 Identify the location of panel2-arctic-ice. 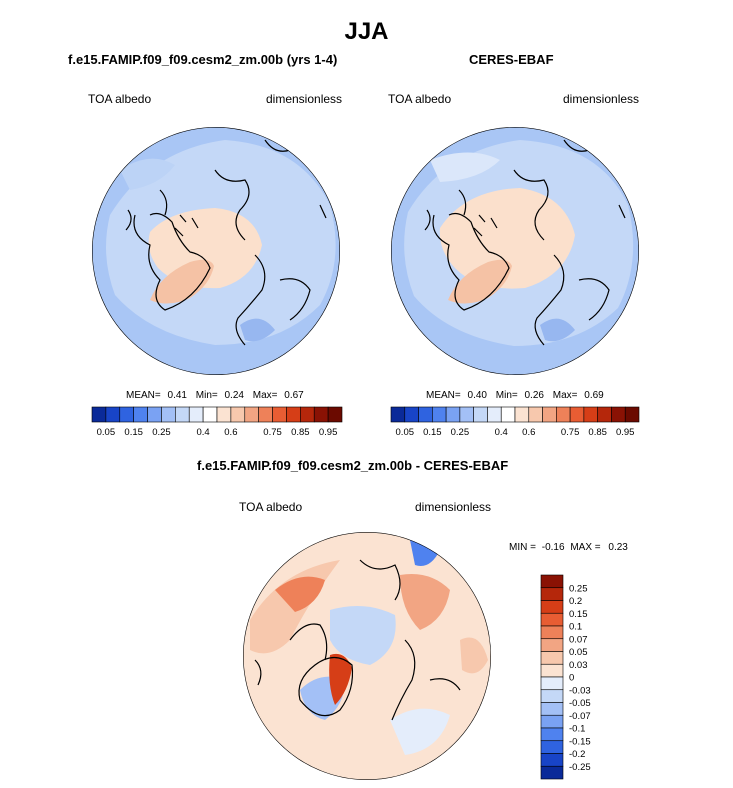
(507, 238).